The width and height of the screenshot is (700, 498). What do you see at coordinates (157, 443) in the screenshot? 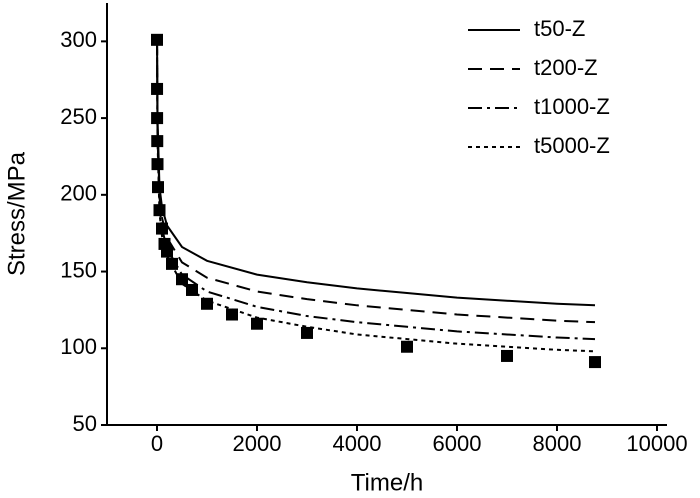
I see `x-tick-label: 0` at bounding box center [157, 443].